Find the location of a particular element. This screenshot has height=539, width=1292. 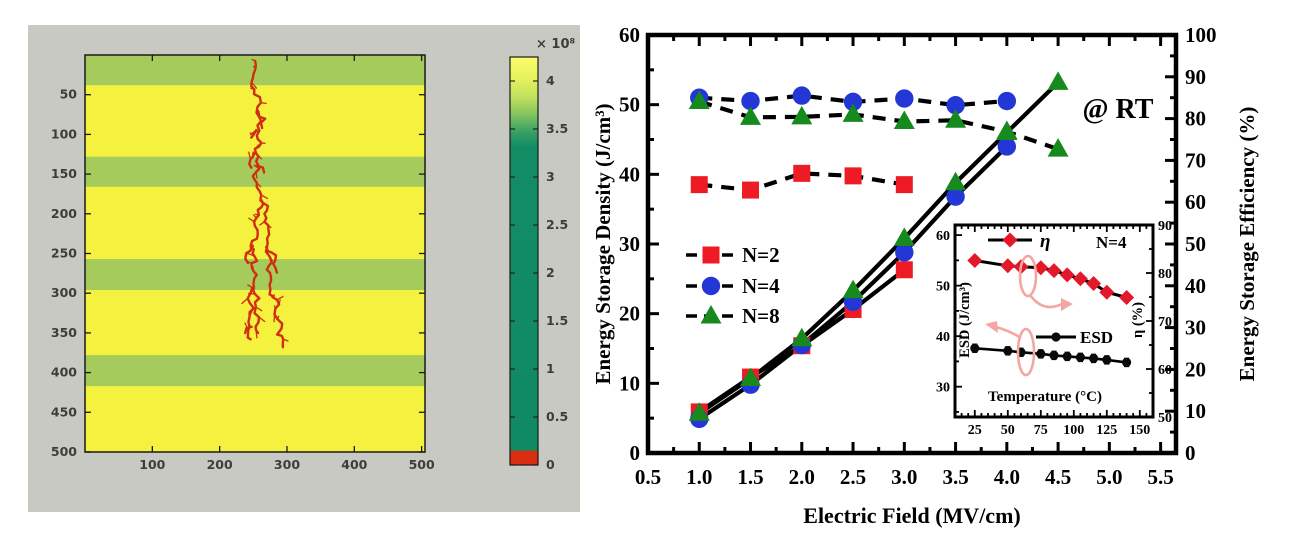

y-right-tick-label: 10 is located at coordinates (1195, 411).